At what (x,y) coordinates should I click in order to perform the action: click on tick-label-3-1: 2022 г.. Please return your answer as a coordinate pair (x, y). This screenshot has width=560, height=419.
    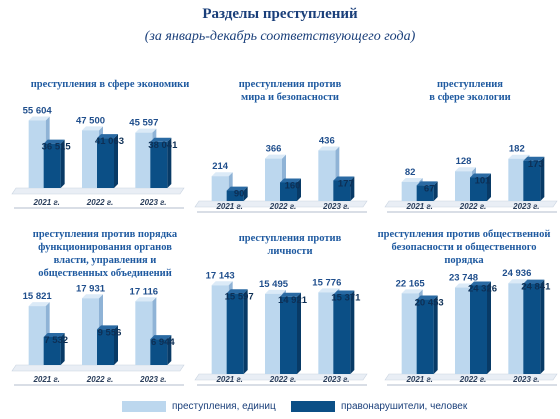
    Looking at the image, I should click on (99, 379).